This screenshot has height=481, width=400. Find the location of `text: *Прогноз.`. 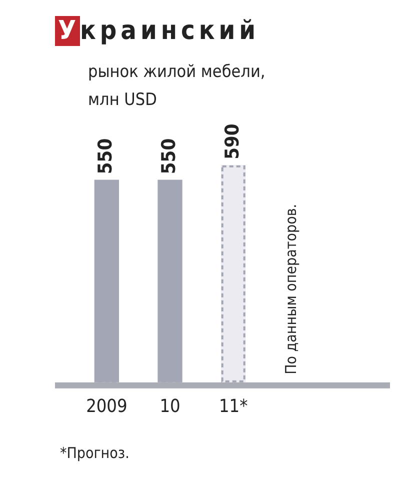

text: *Прогноз. is located at coordinates (95, 453).